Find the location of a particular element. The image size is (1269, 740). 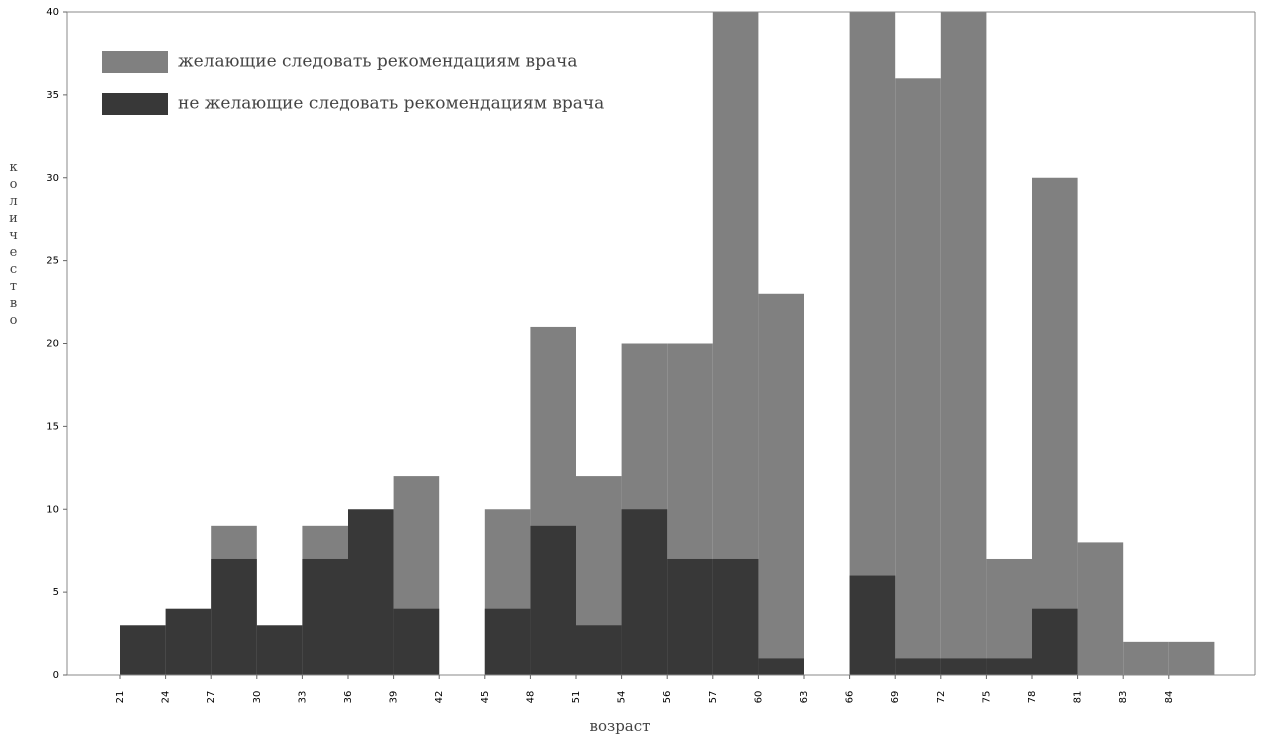

y-axis-label: количество is located at coordinates (13, 245).